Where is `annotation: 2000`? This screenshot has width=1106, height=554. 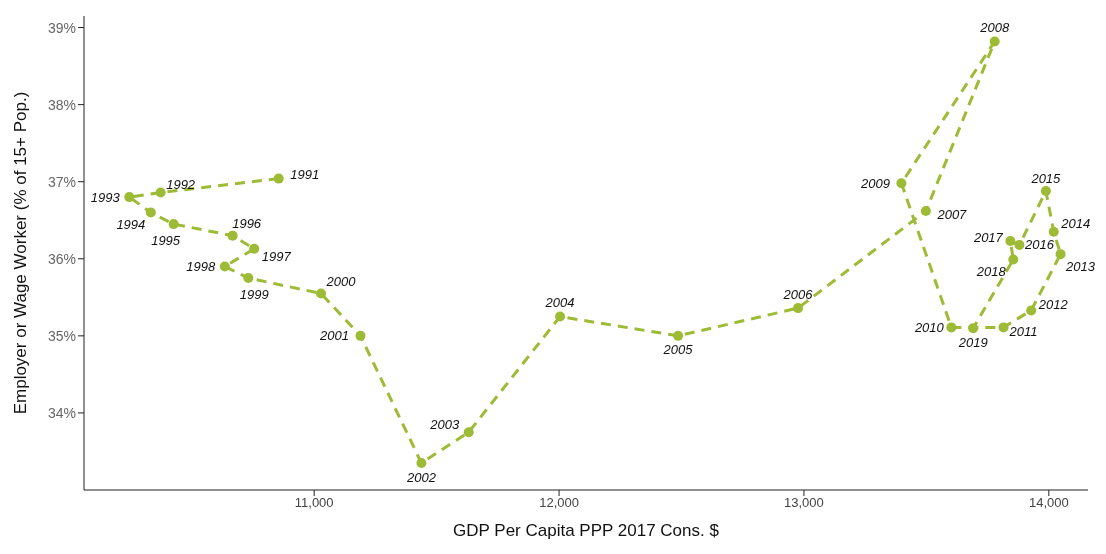
annotation: 2000 is located at coordinates (341, 281).